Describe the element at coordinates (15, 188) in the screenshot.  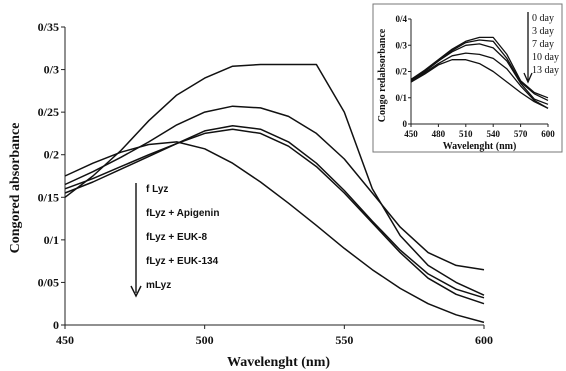
I see `y-axis-title: Congored absorbance` at that location.